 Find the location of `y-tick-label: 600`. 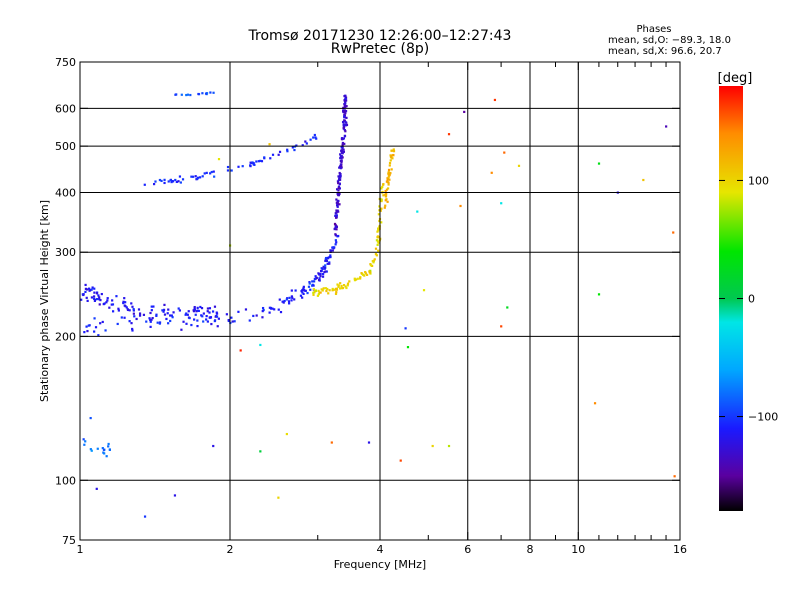

y-tick-label: 600 is located at coordinates (65, 108).